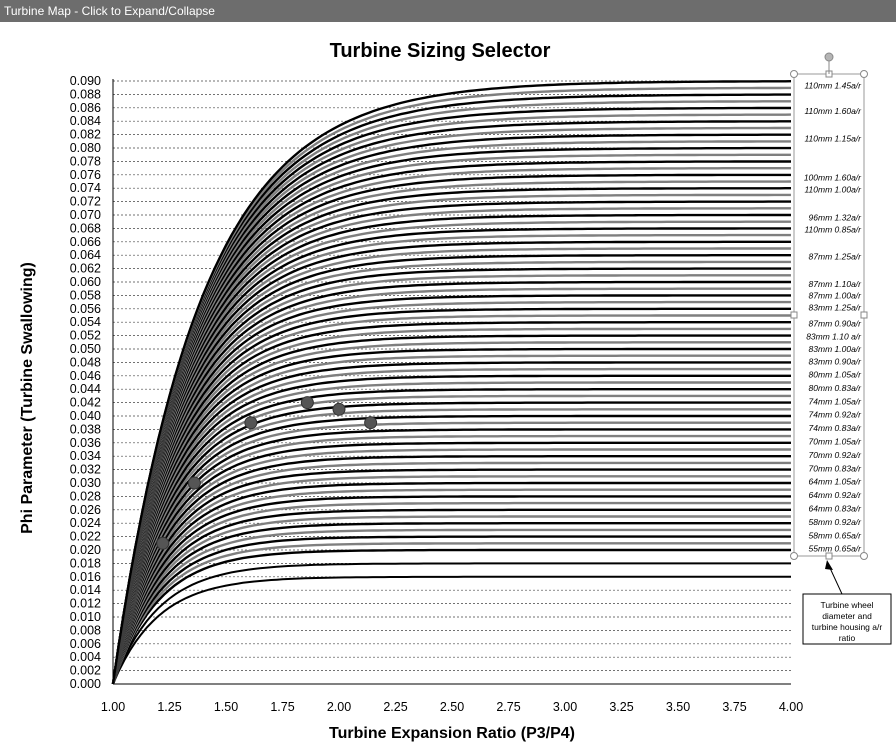 Image resolution: width=896 pixels, height=749 pixels. What do you see at coordinates (85, 403) in the screenshot?
I see `y-tick-label: 0.042` at bounding box center [85, 403].